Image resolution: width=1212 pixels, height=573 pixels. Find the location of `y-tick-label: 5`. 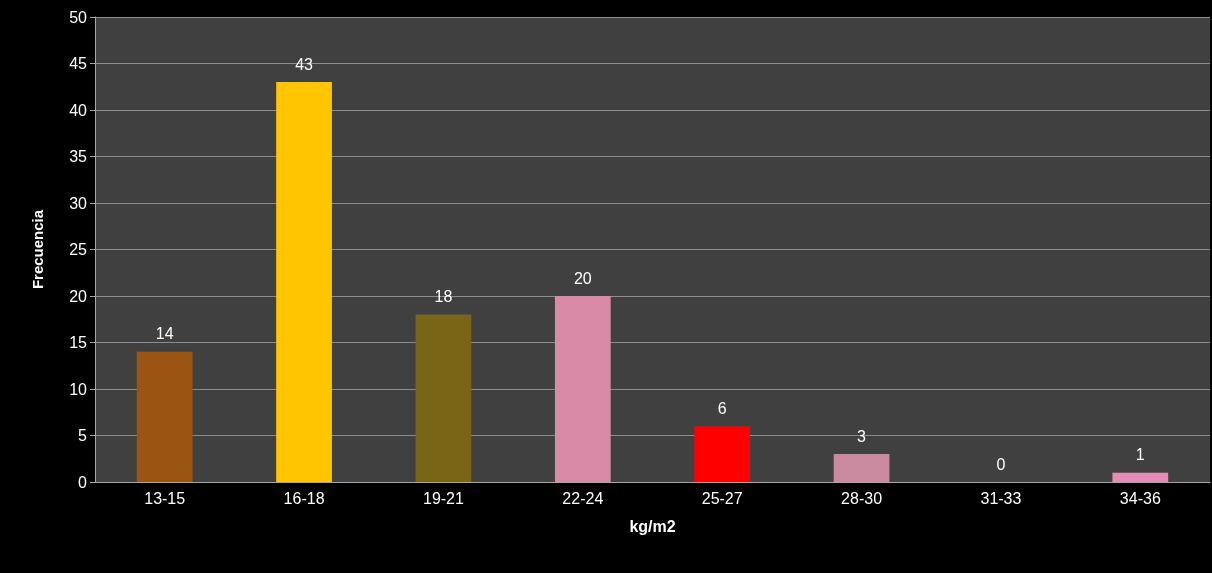

y-tick-label: 5 is located at coordinates (83, 435).